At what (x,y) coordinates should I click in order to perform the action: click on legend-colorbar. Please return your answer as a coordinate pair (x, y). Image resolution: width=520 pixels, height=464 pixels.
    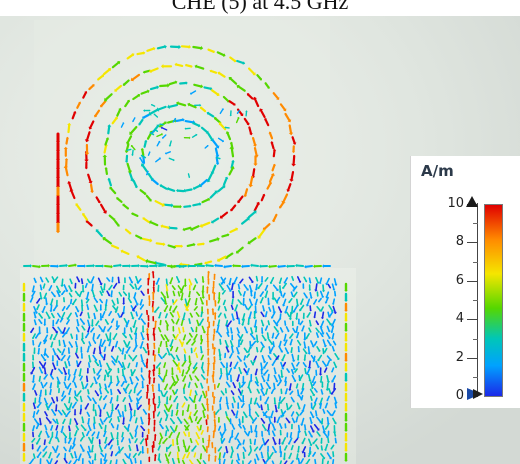
    Looking at the image, I should click on (493, 300).